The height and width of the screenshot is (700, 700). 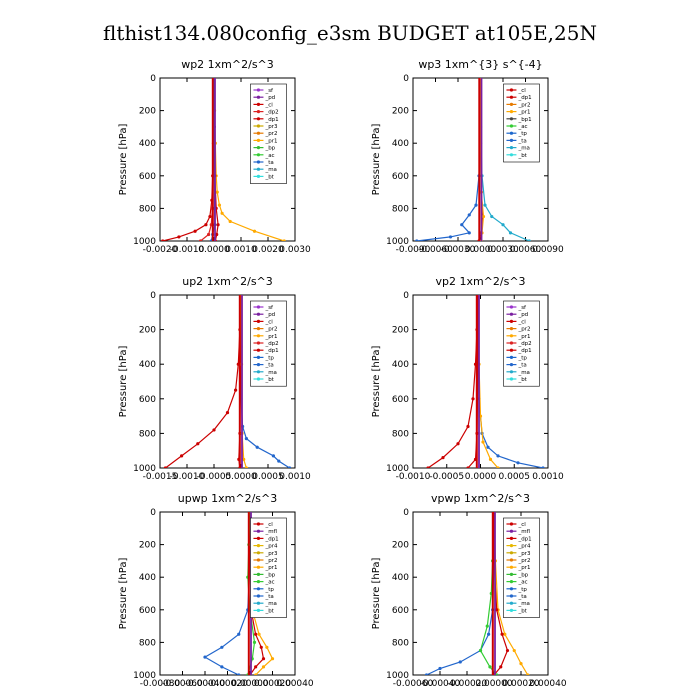 I want to click on x-tick-label: 0.00020, so click(x=520, y=684).